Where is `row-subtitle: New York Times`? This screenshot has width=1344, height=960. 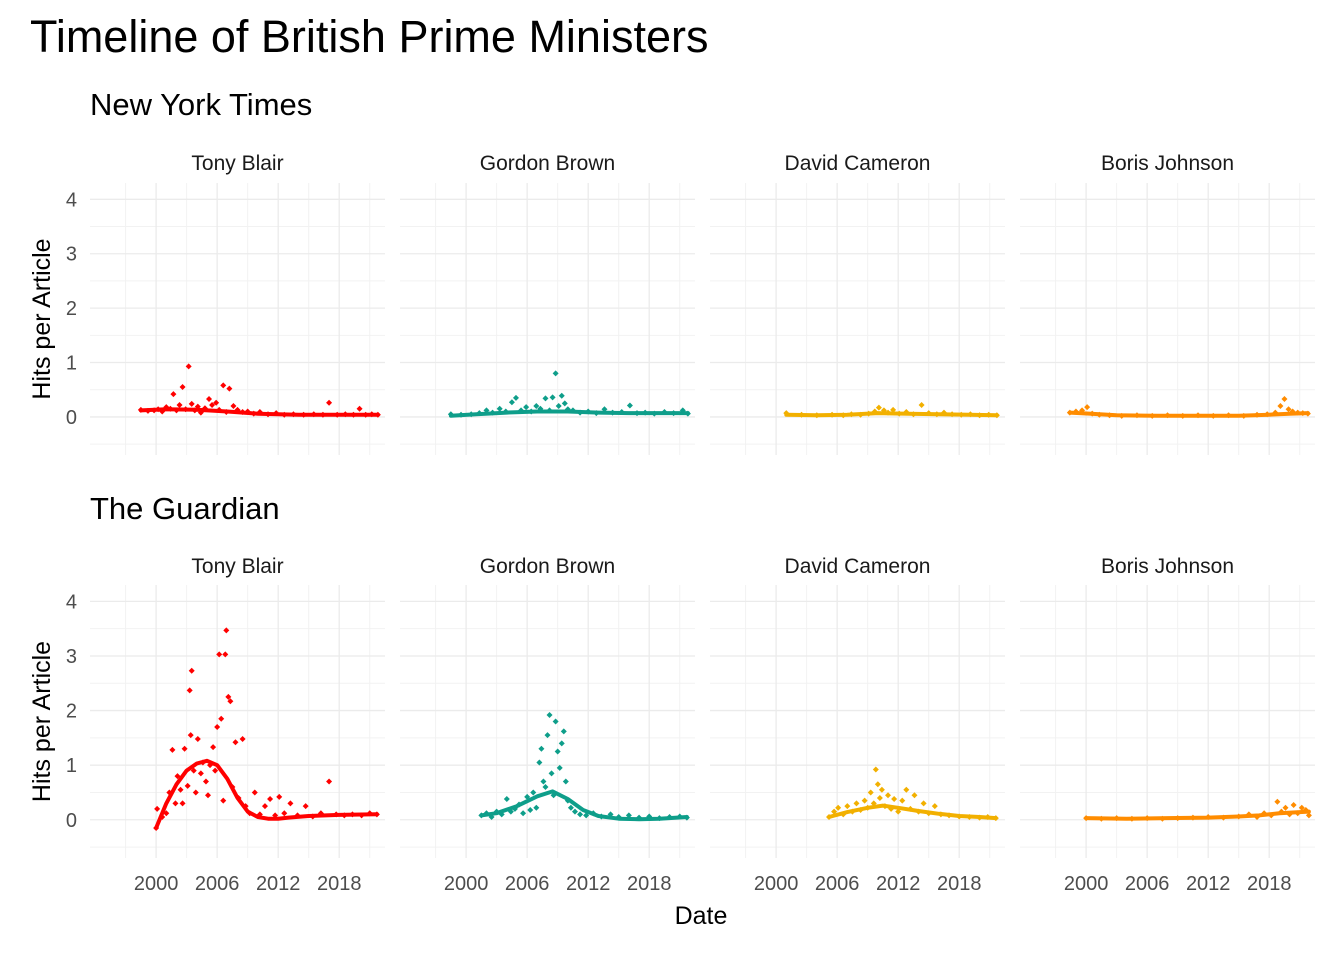 row-subtitle: New York Times is located at coordinates (201, 104).